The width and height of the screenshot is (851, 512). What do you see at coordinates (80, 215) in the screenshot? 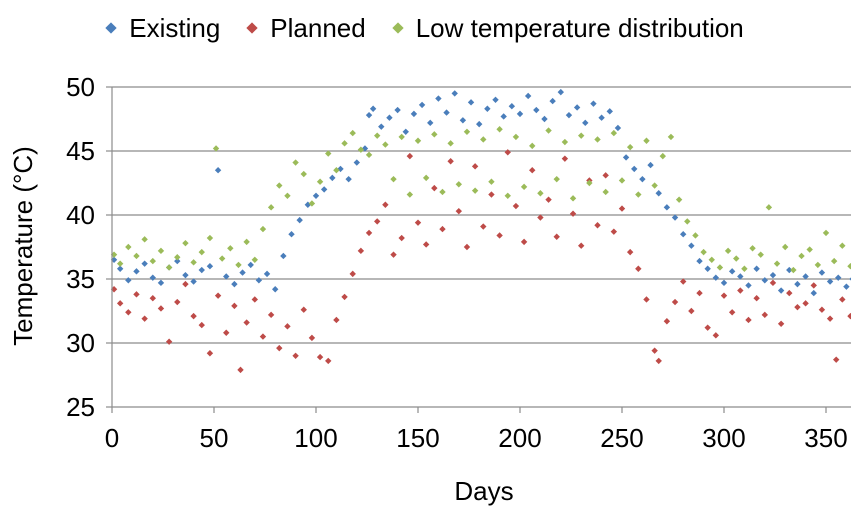
I see `y-tick-label-40: 40` at bounding box center [80, 215].